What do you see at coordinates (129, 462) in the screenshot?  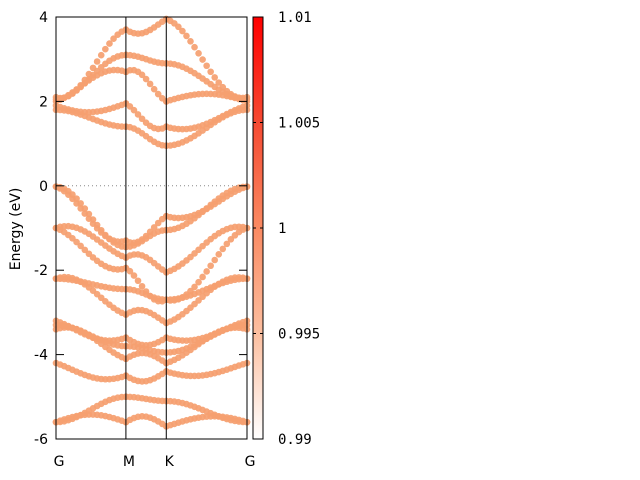 I see `x-tick-label: M` at bounding box center [129, 462].